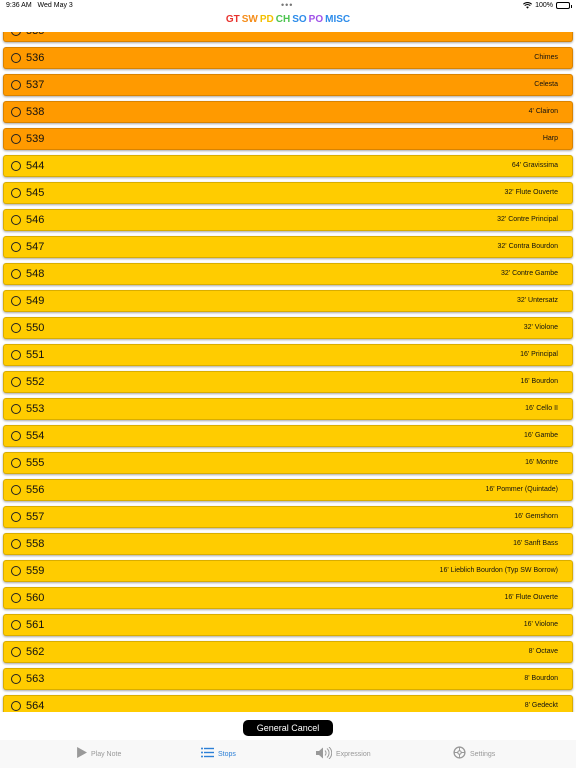 This screenshot has width=576, height=768. Describe the element at coordinates (529, 273) in the screenshot. I see `stop-name: 32' Contre Gambe` at that location.